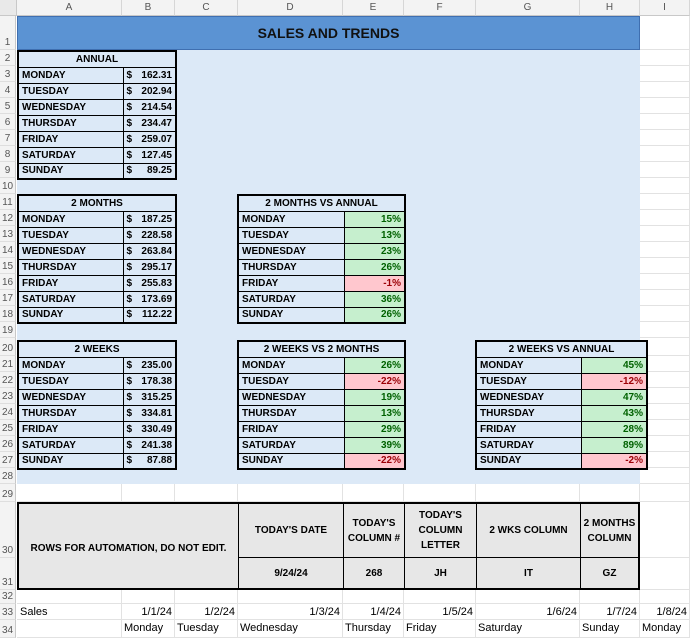 This screenshot has height=638, width=690. I want to click on row-header-10: 10, so click(8, 186).